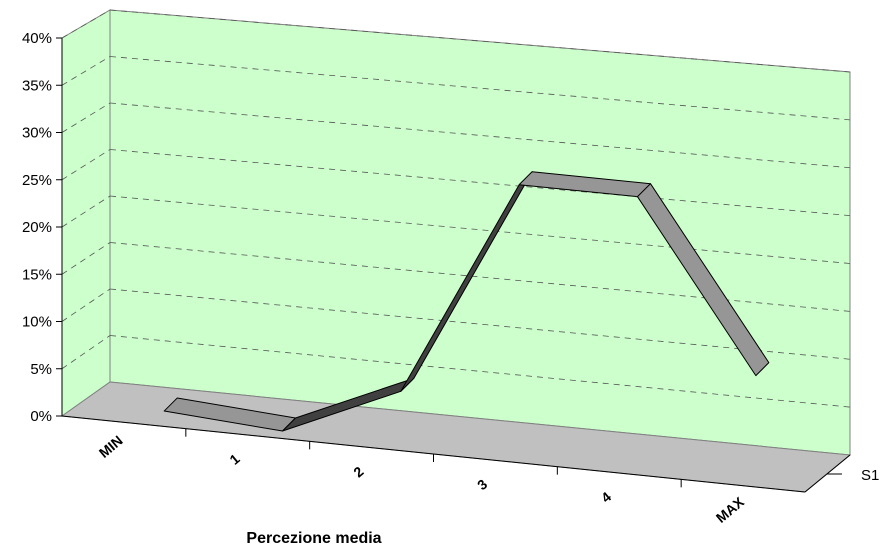 The image size is (885, 555). Describe the element at coordinates (111, 446) in the screenshot. I see `x-tick-label: MIN` at that location.